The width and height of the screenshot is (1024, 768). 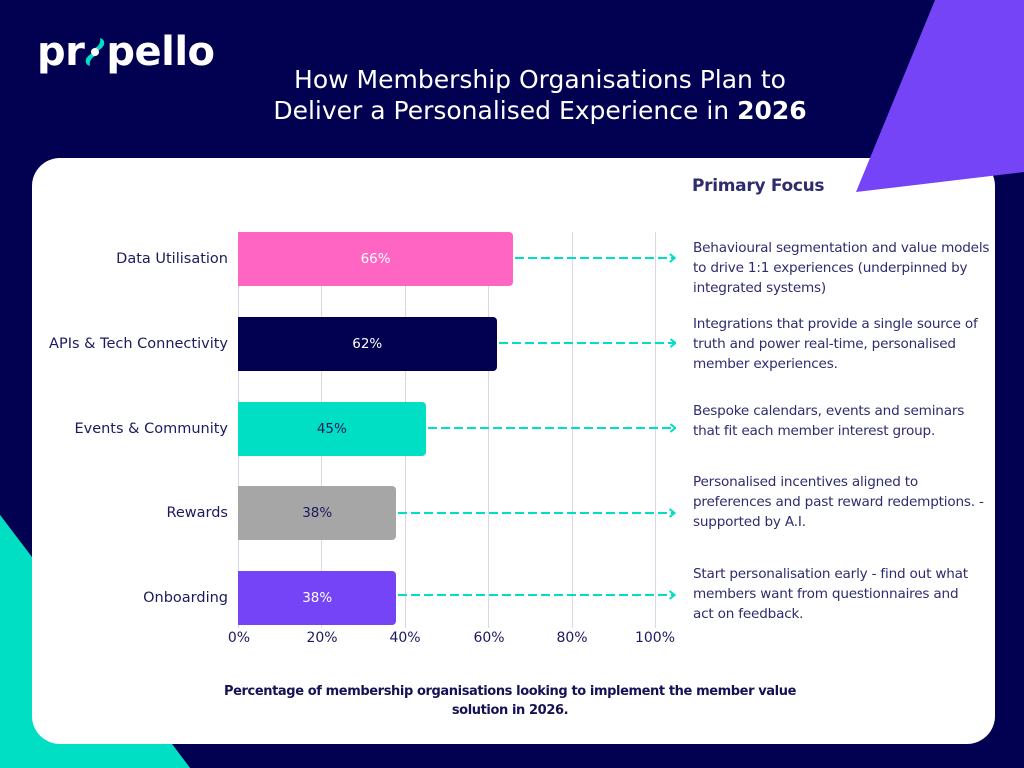 What do you see at coordinates (655, 638) in the screenshot?
I see `x-tick: 100%` at bounding box center [655, 638].